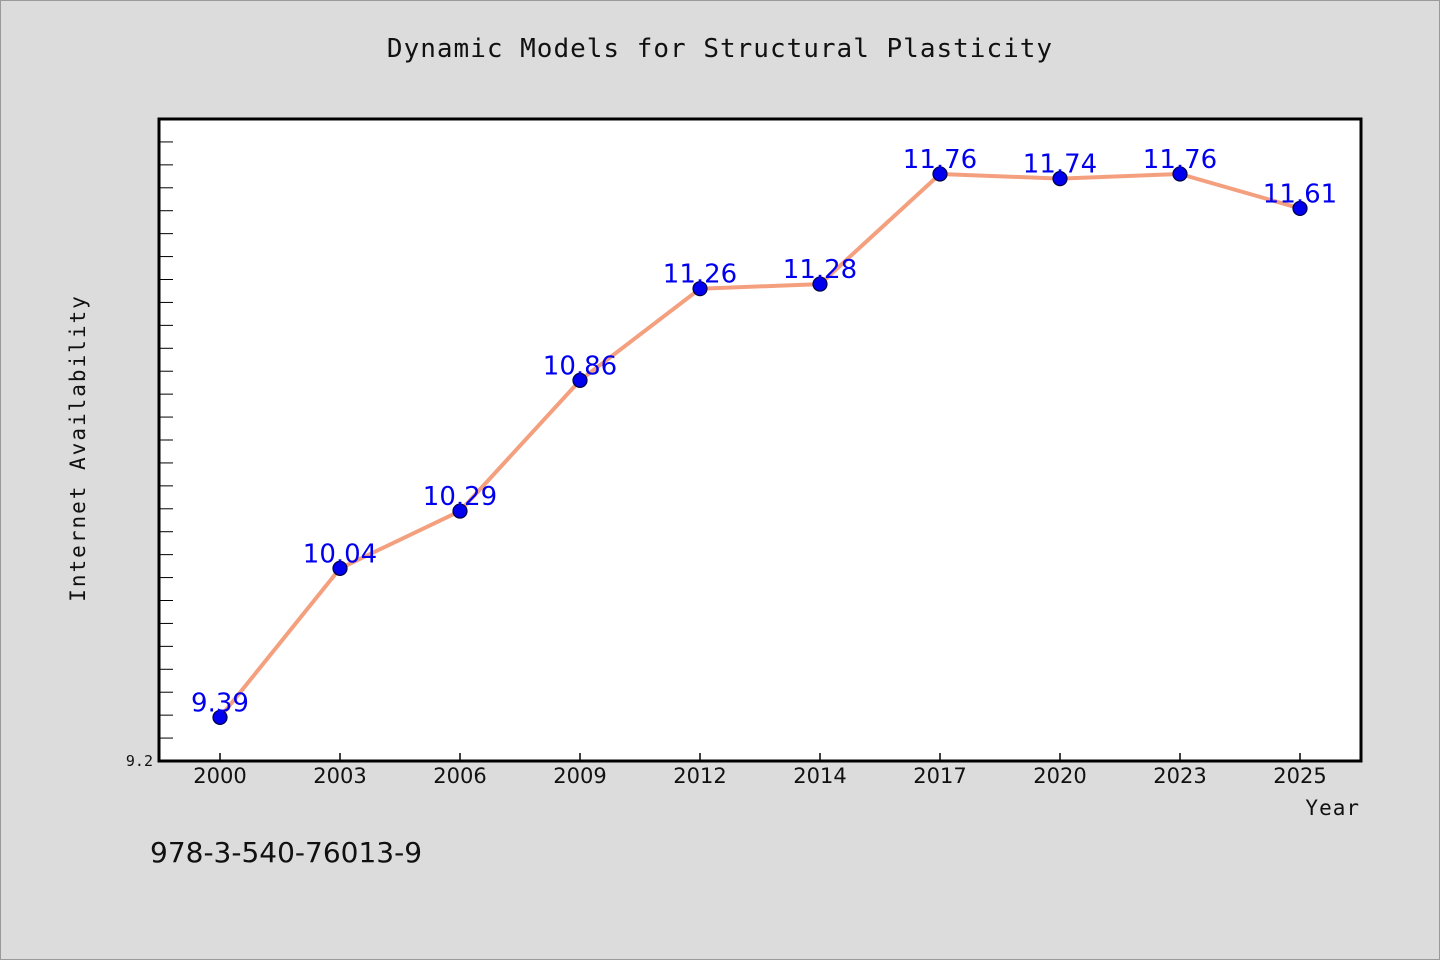  Describe the element at coordinates (1059, 776) in the screenshot. I see `x-tick-label: 2020` at that location.